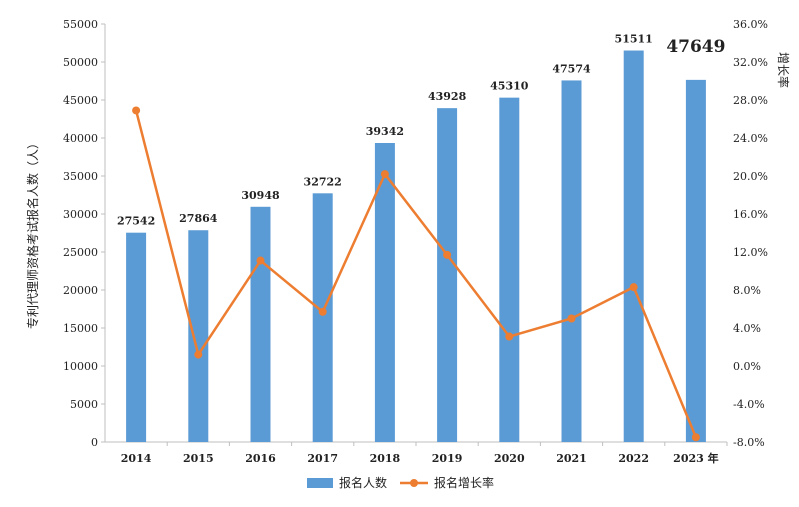  Describe the element at coordinates (136, 110) in the screenshot. I see `growth-rate-point-2014` at that location.